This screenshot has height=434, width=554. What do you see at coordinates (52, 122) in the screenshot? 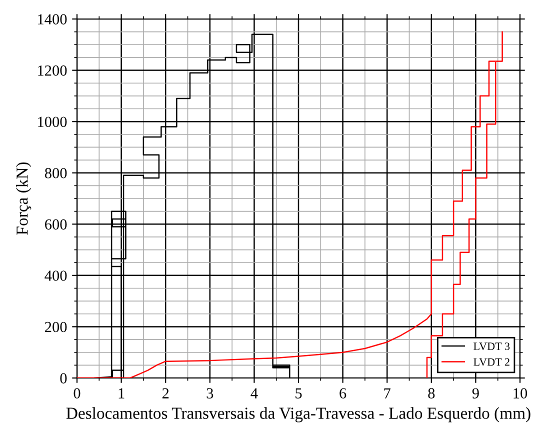
I see `y-tick-label: 1000` at bounding box center [52, 122].